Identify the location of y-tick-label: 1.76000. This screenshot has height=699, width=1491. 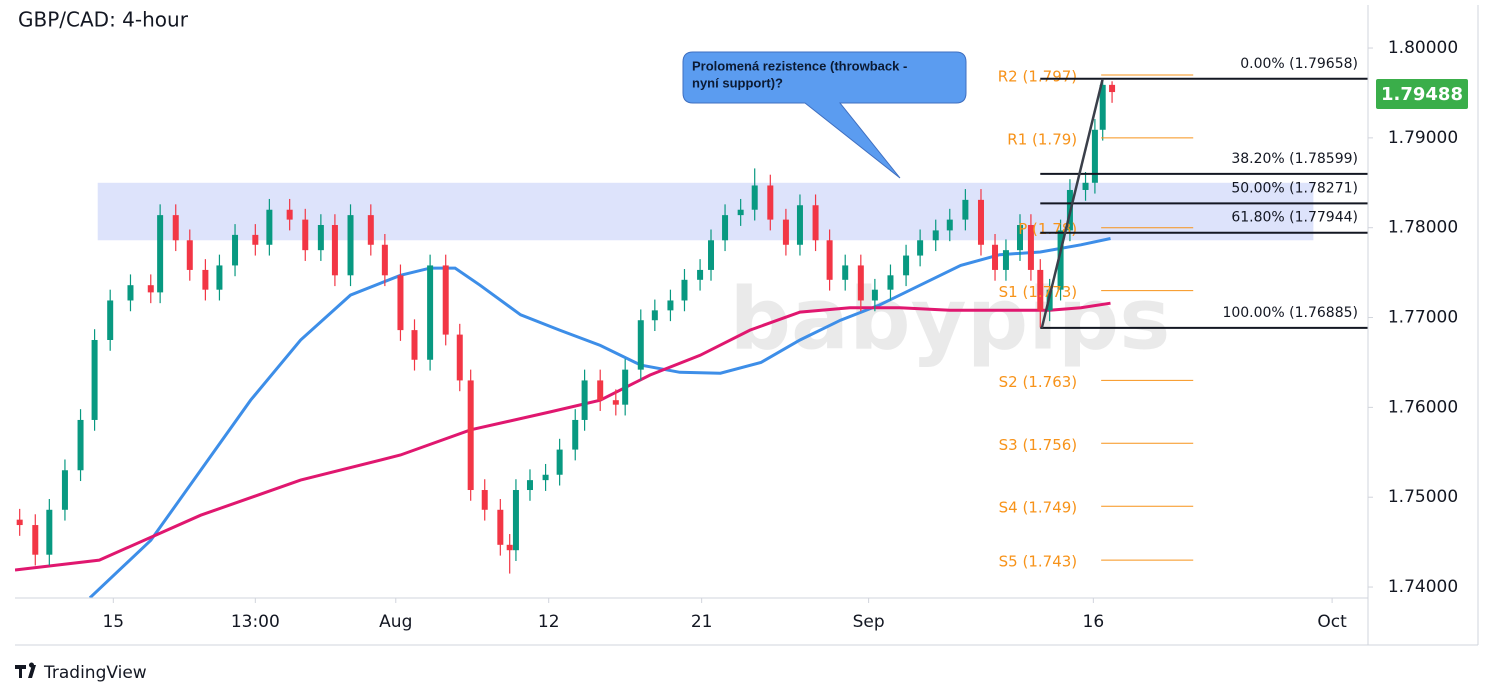
(1423, 407).